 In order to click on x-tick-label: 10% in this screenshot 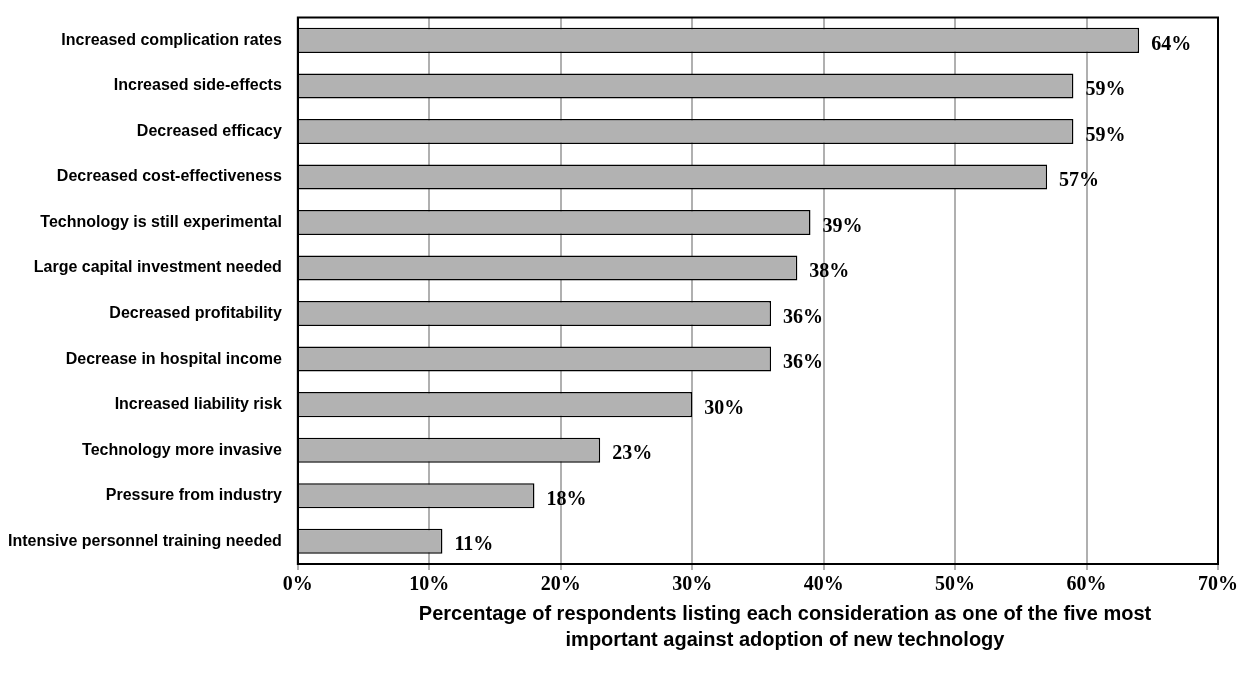, I will do `click(429, 583)`.